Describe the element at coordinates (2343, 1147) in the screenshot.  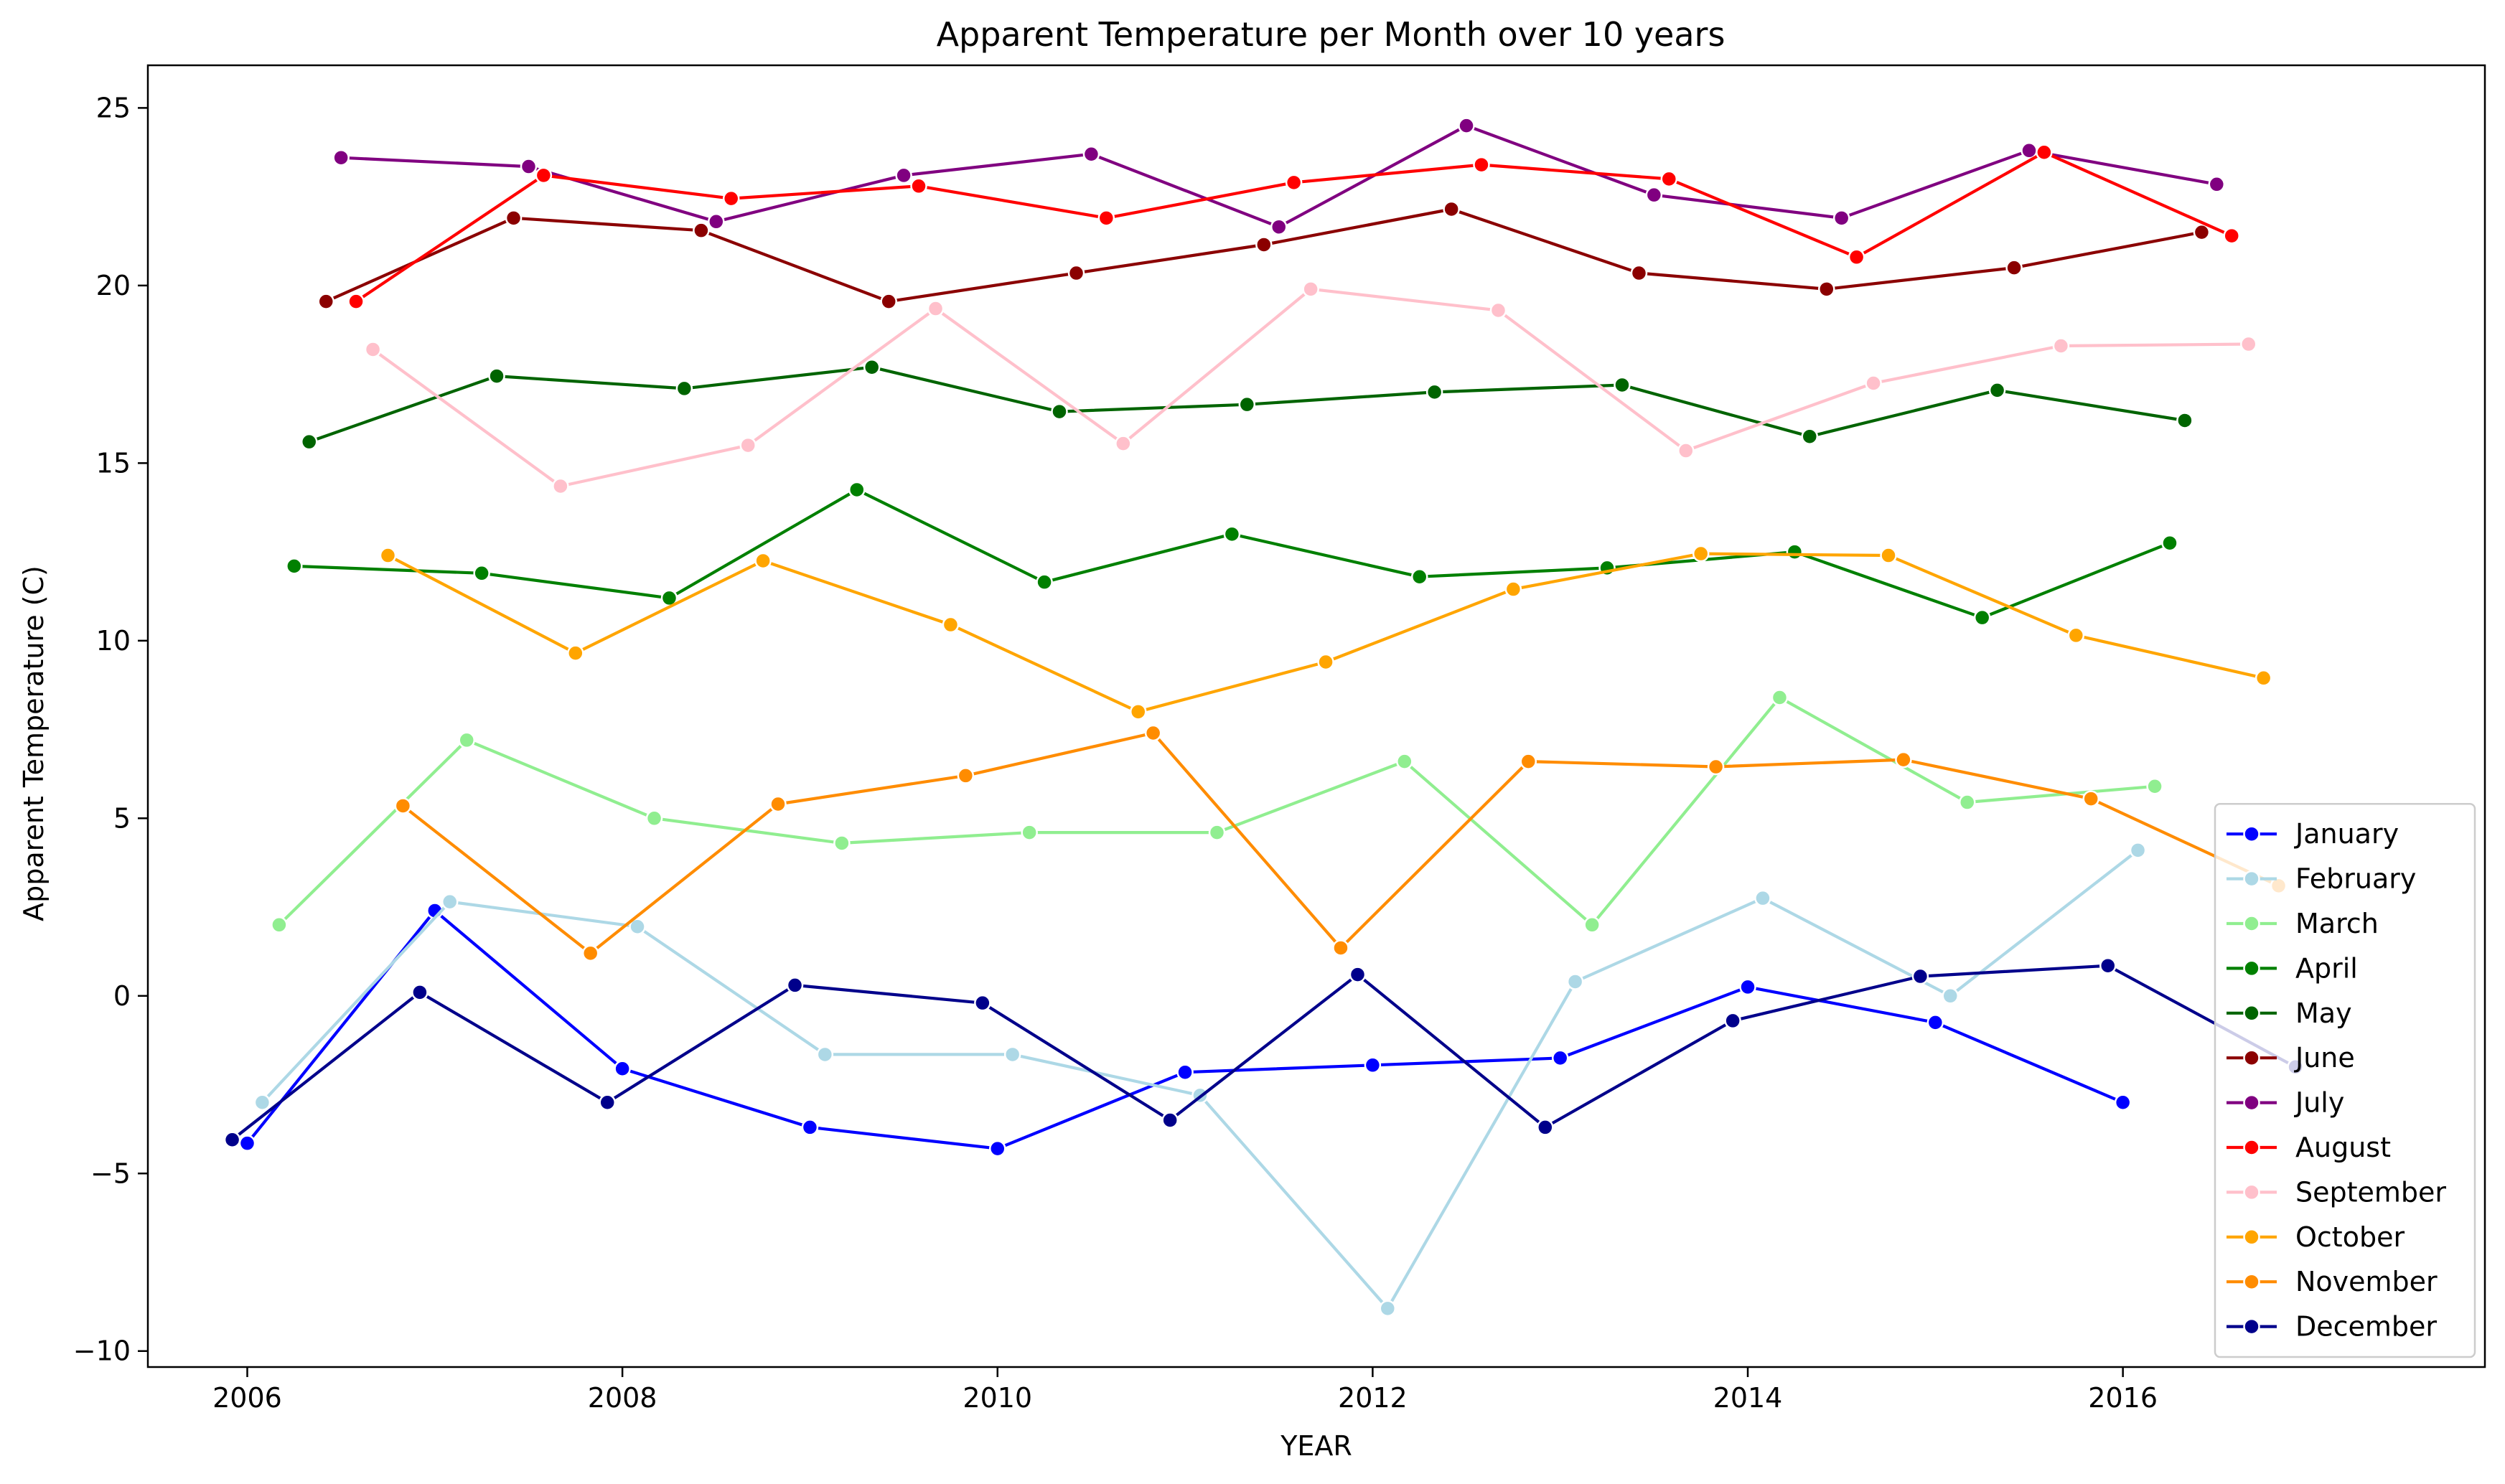
I see `legend-label: August` at that location.